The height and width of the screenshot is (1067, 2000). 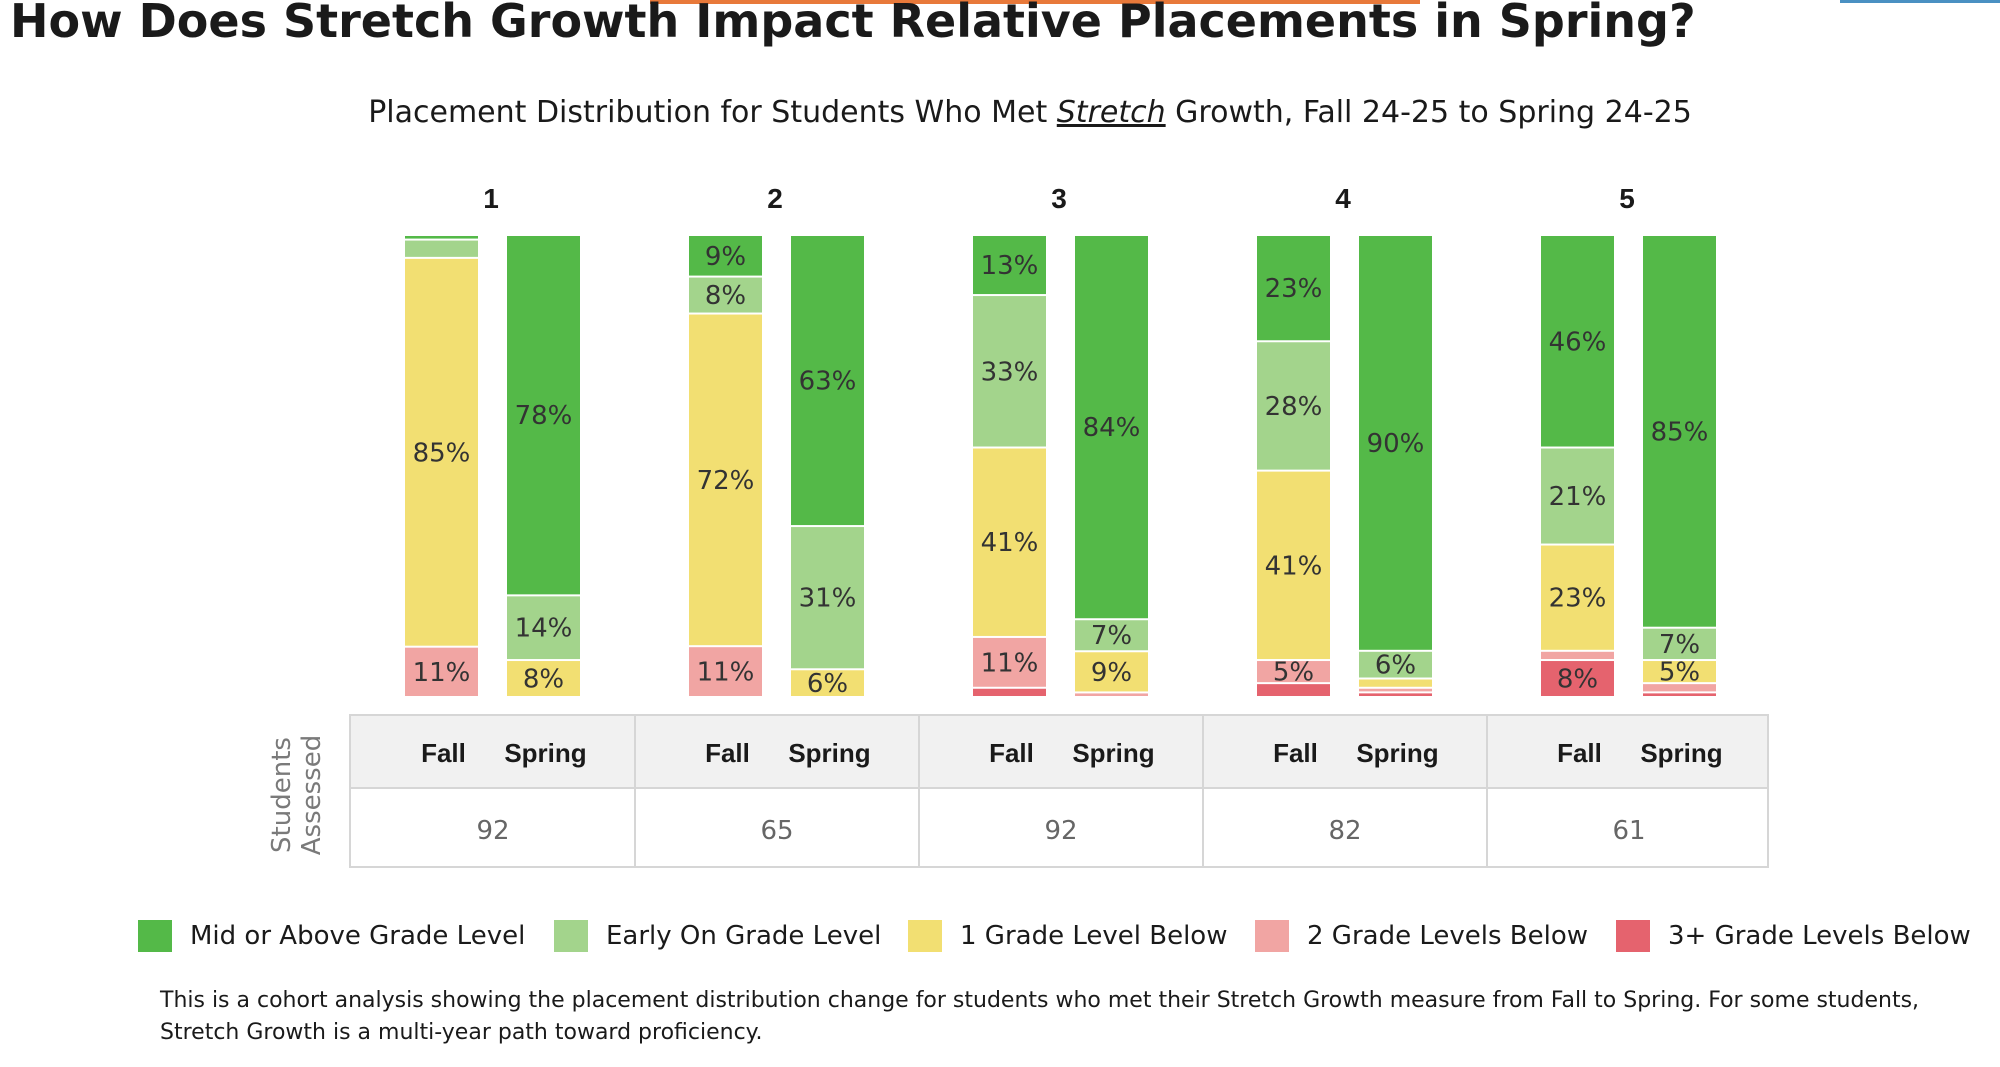 What do you see at coordinates (544, 629) in the screenshot?
I see `data-label: 14%` at bounding box center [544, 629].